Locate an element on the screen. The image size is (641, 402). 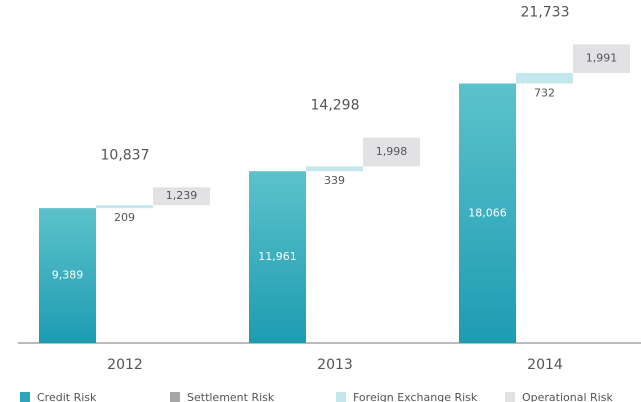
legend-label: Foreign Exchange Risk is located at coordinates (415, 396).